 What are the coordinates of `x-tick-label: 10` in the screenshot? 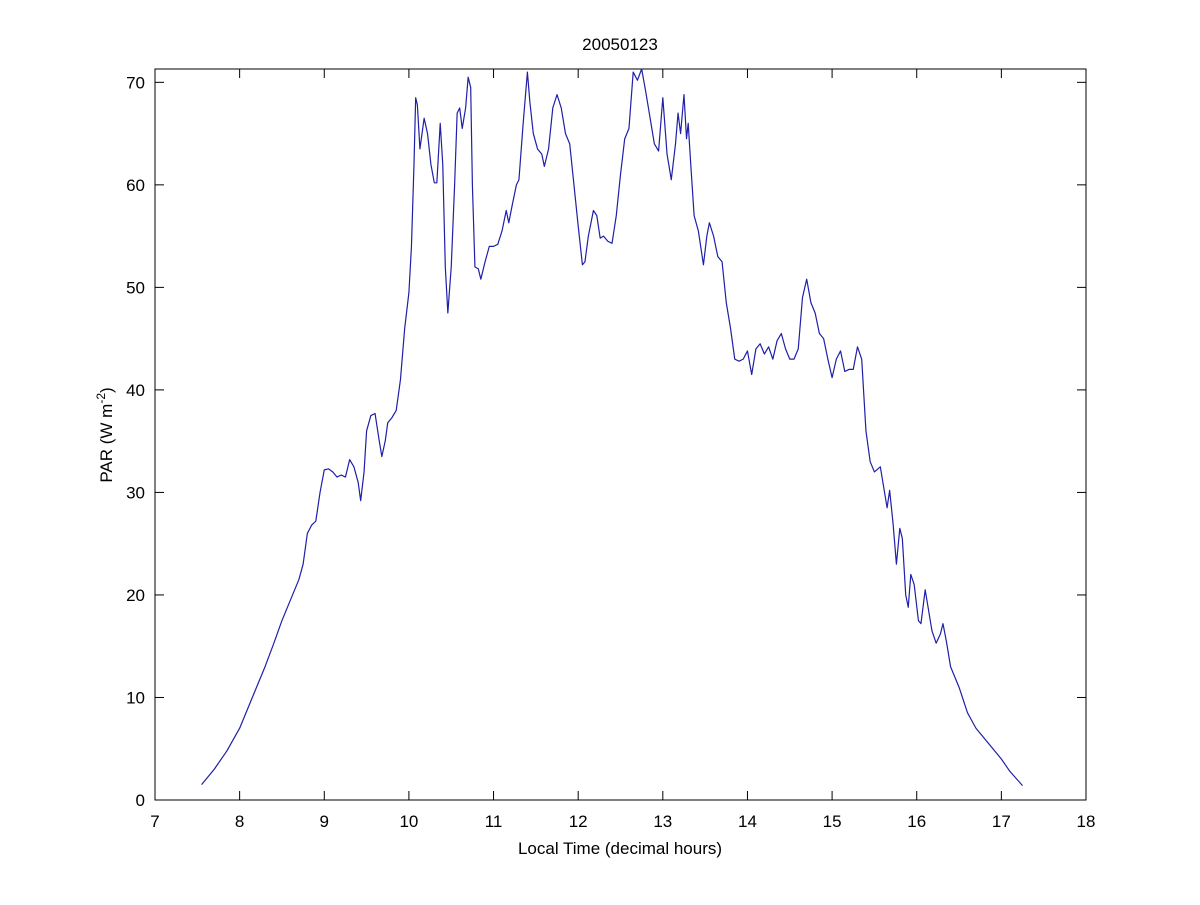 It's located at (408, 821).